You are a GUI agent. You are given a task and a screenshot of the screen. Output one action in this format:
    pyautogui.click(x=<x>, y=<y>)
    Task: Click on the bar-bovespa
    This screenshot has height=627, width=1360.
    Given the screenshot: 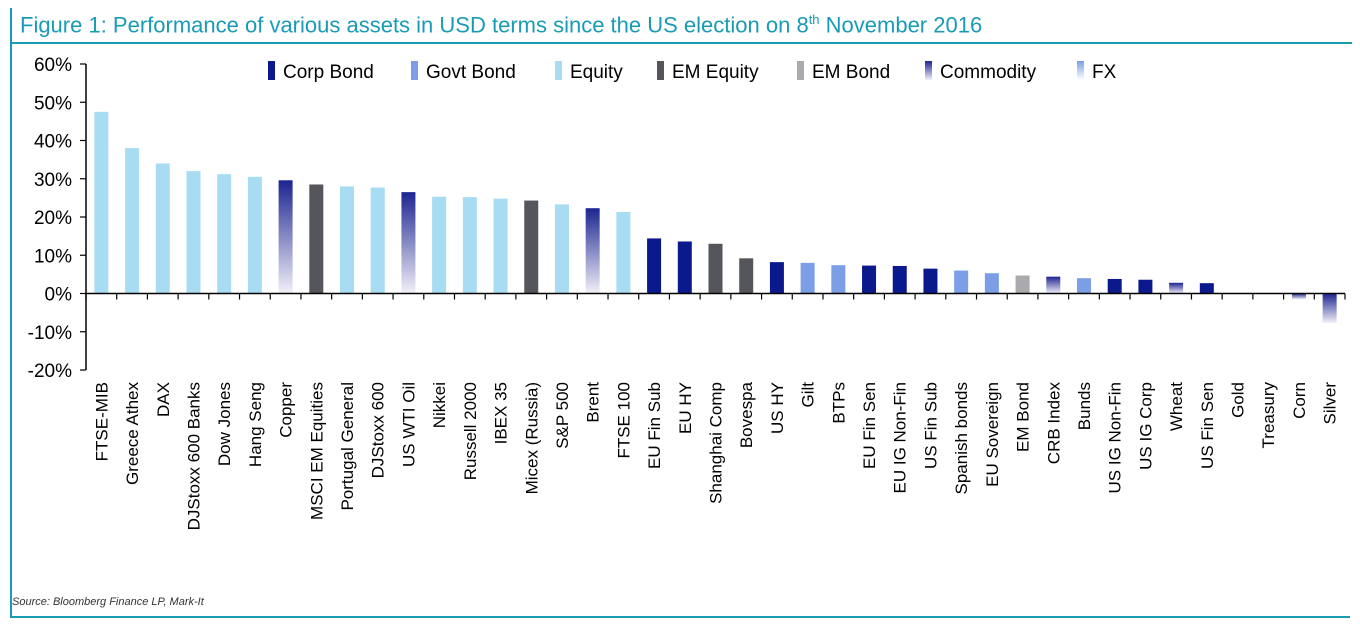 What is the action you would take?
    pyautogui.click(x=746, y=276)
    